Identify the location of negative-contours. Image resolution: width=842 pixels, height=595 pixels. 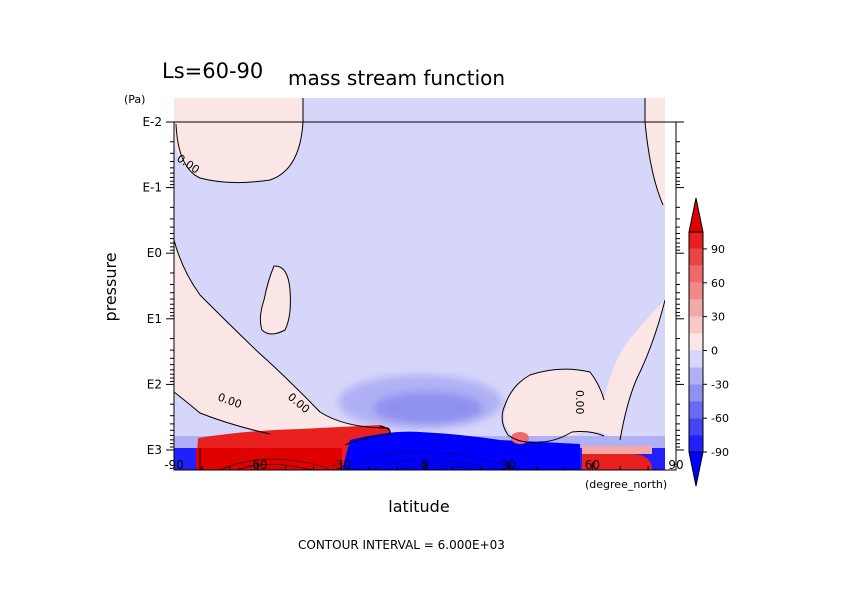
(436, 460).